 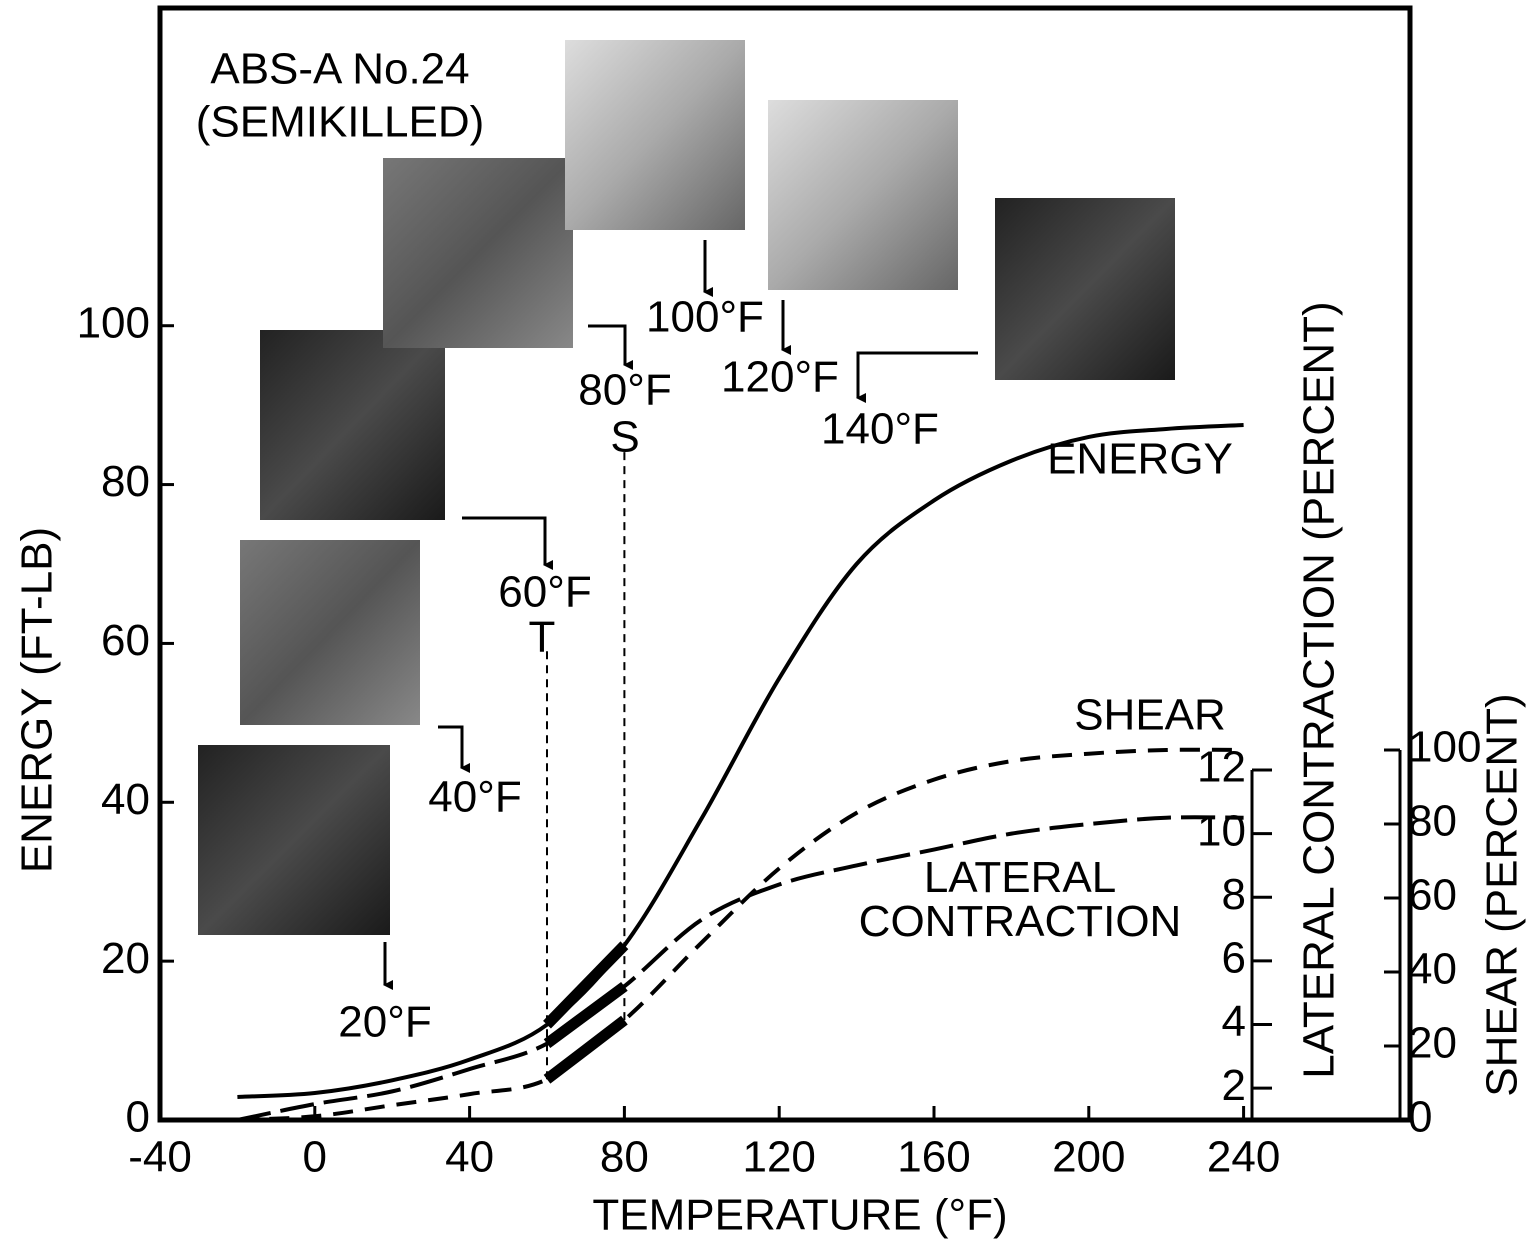 What do you see at coordinates (544, 592) in the screenshot?
I see `annotation: 60°F` at bounding box center [544, 592].